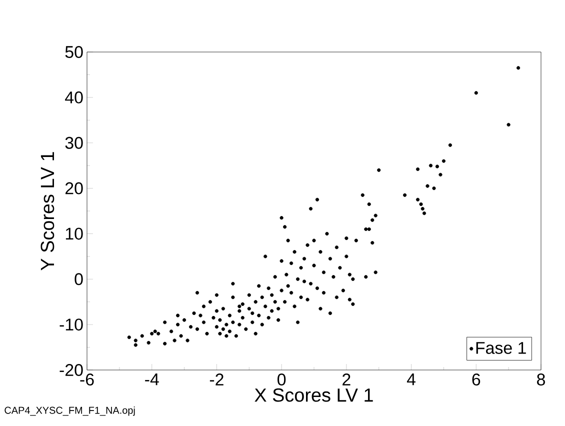 This screenshot has width=565, height=426. I want to click on text: CAP4_XYSC_FM_F1_NA.opj, so click(69, 411).